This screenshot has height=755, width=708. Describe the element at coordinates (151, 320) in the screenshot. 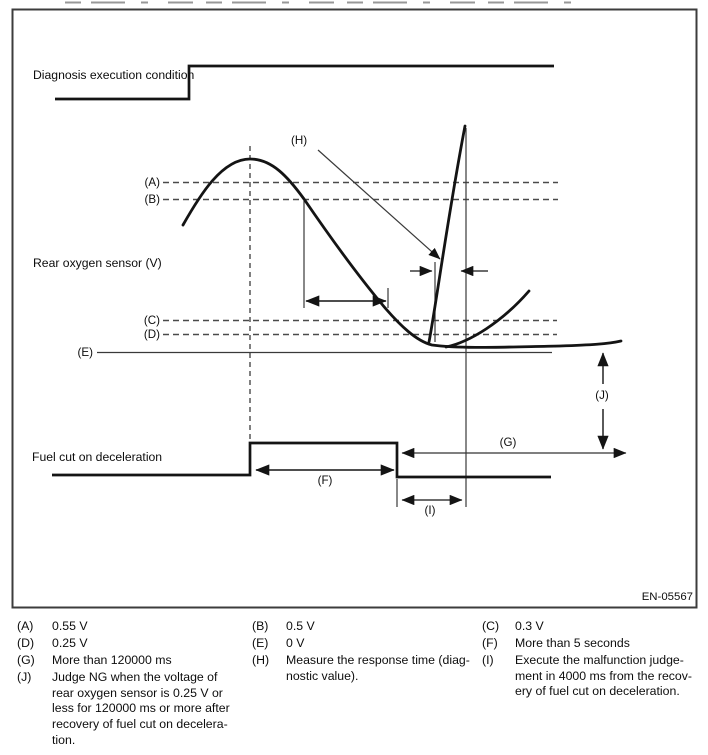

I see `marker-C: (C)` at that location.